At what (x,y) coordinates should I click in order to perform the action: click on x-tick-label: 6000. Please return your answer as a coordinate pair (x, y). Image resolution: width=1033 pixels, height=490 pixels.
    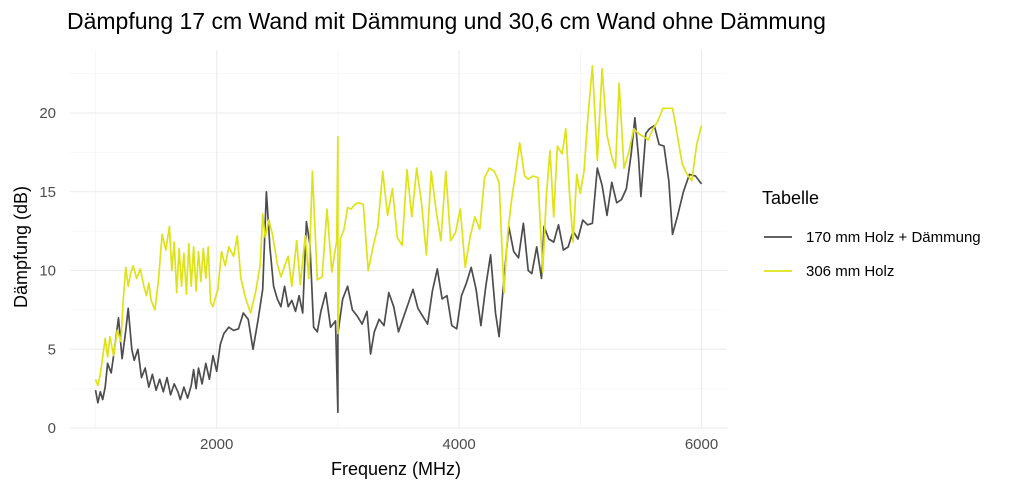
    Looking at the image, I should click on (701, 444).